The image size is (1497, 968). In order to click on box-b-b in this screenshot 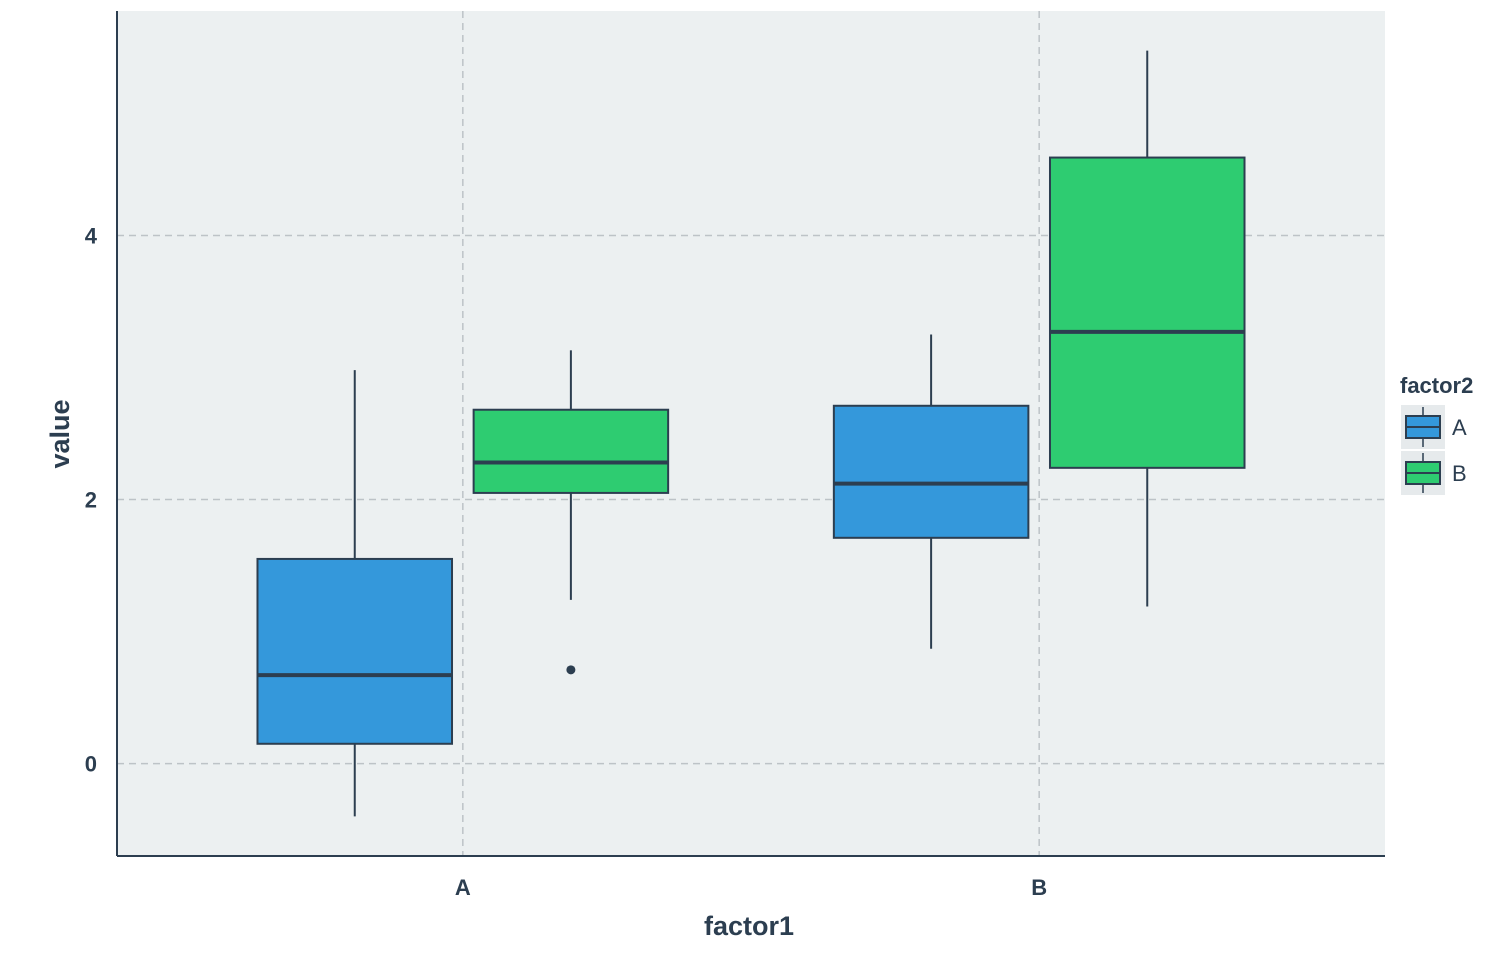, I will do `click(1147, 328)`.